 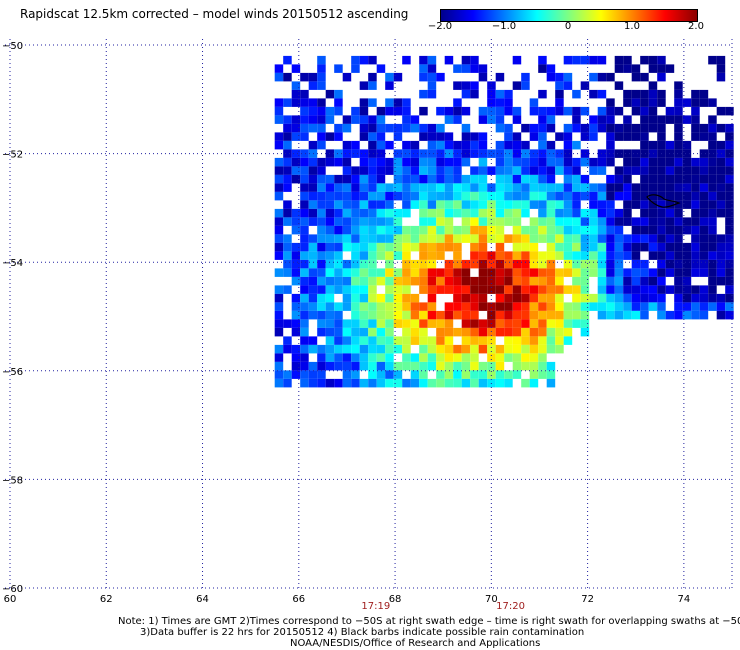 What do you see at coordinates (395, 599) in the screenshot?
I see `longitude-tick-label: 68` at bounding box center [395, 599].